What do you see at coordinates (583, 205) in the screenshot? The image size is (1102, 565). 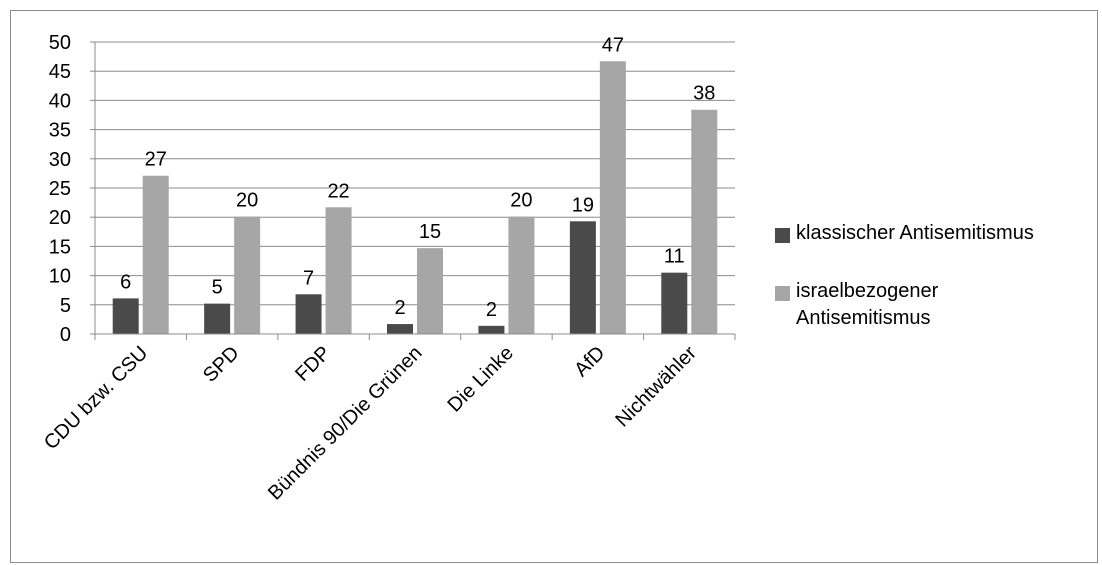 I see `value-label: 19` at bounding box center [583, 205].